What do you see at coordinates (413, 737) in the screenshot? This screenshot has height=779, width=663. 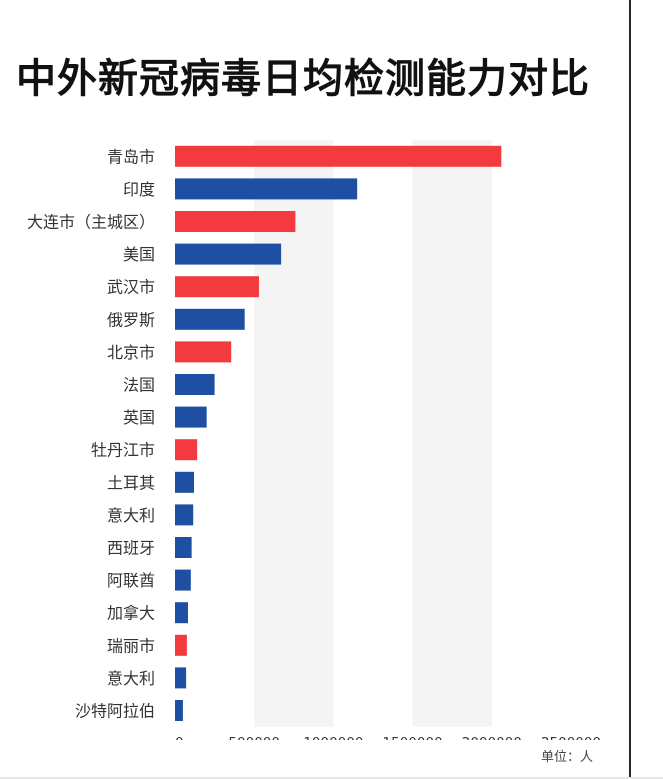 I see `x-tick-label: 1500000` at bounding box center [413, 737].